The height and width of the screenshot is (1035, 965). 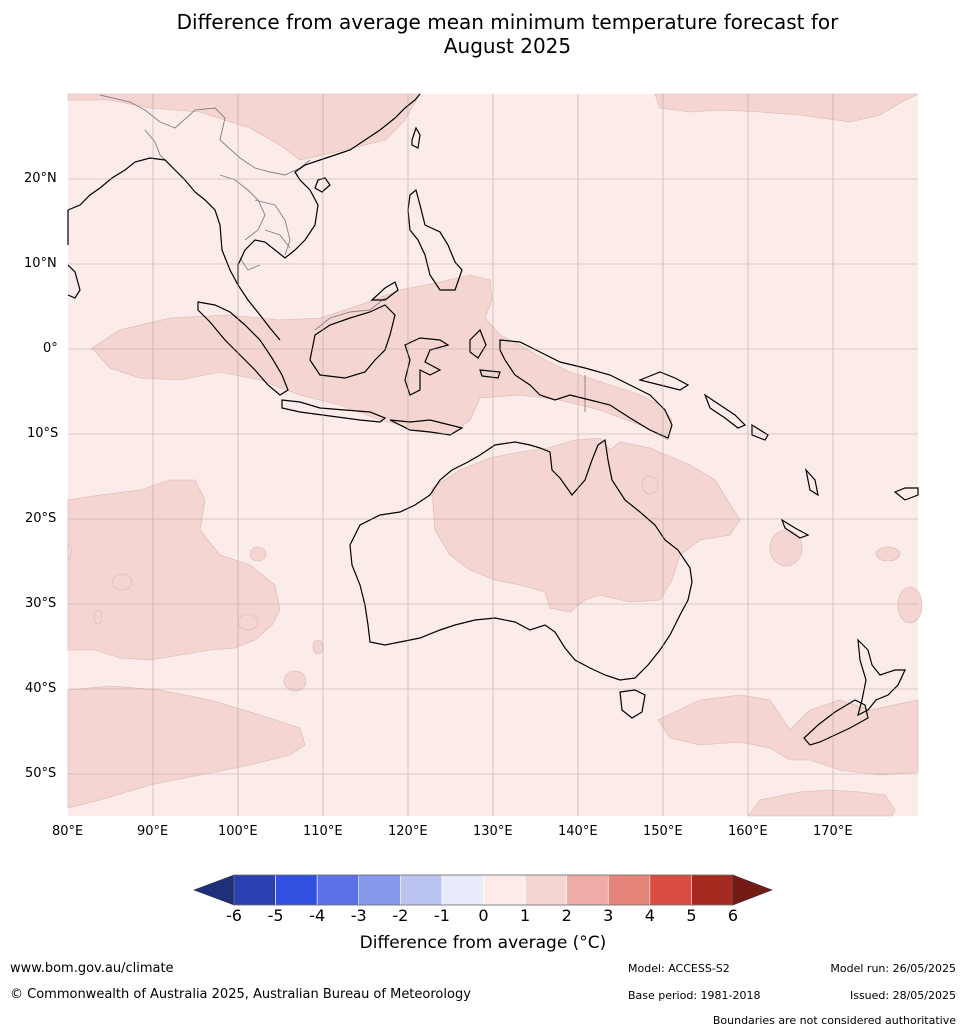 What do you see at coordinates (752, 890) in the screenshot?
I see `colorbar-extend-high` at bounding box center [752, 890].